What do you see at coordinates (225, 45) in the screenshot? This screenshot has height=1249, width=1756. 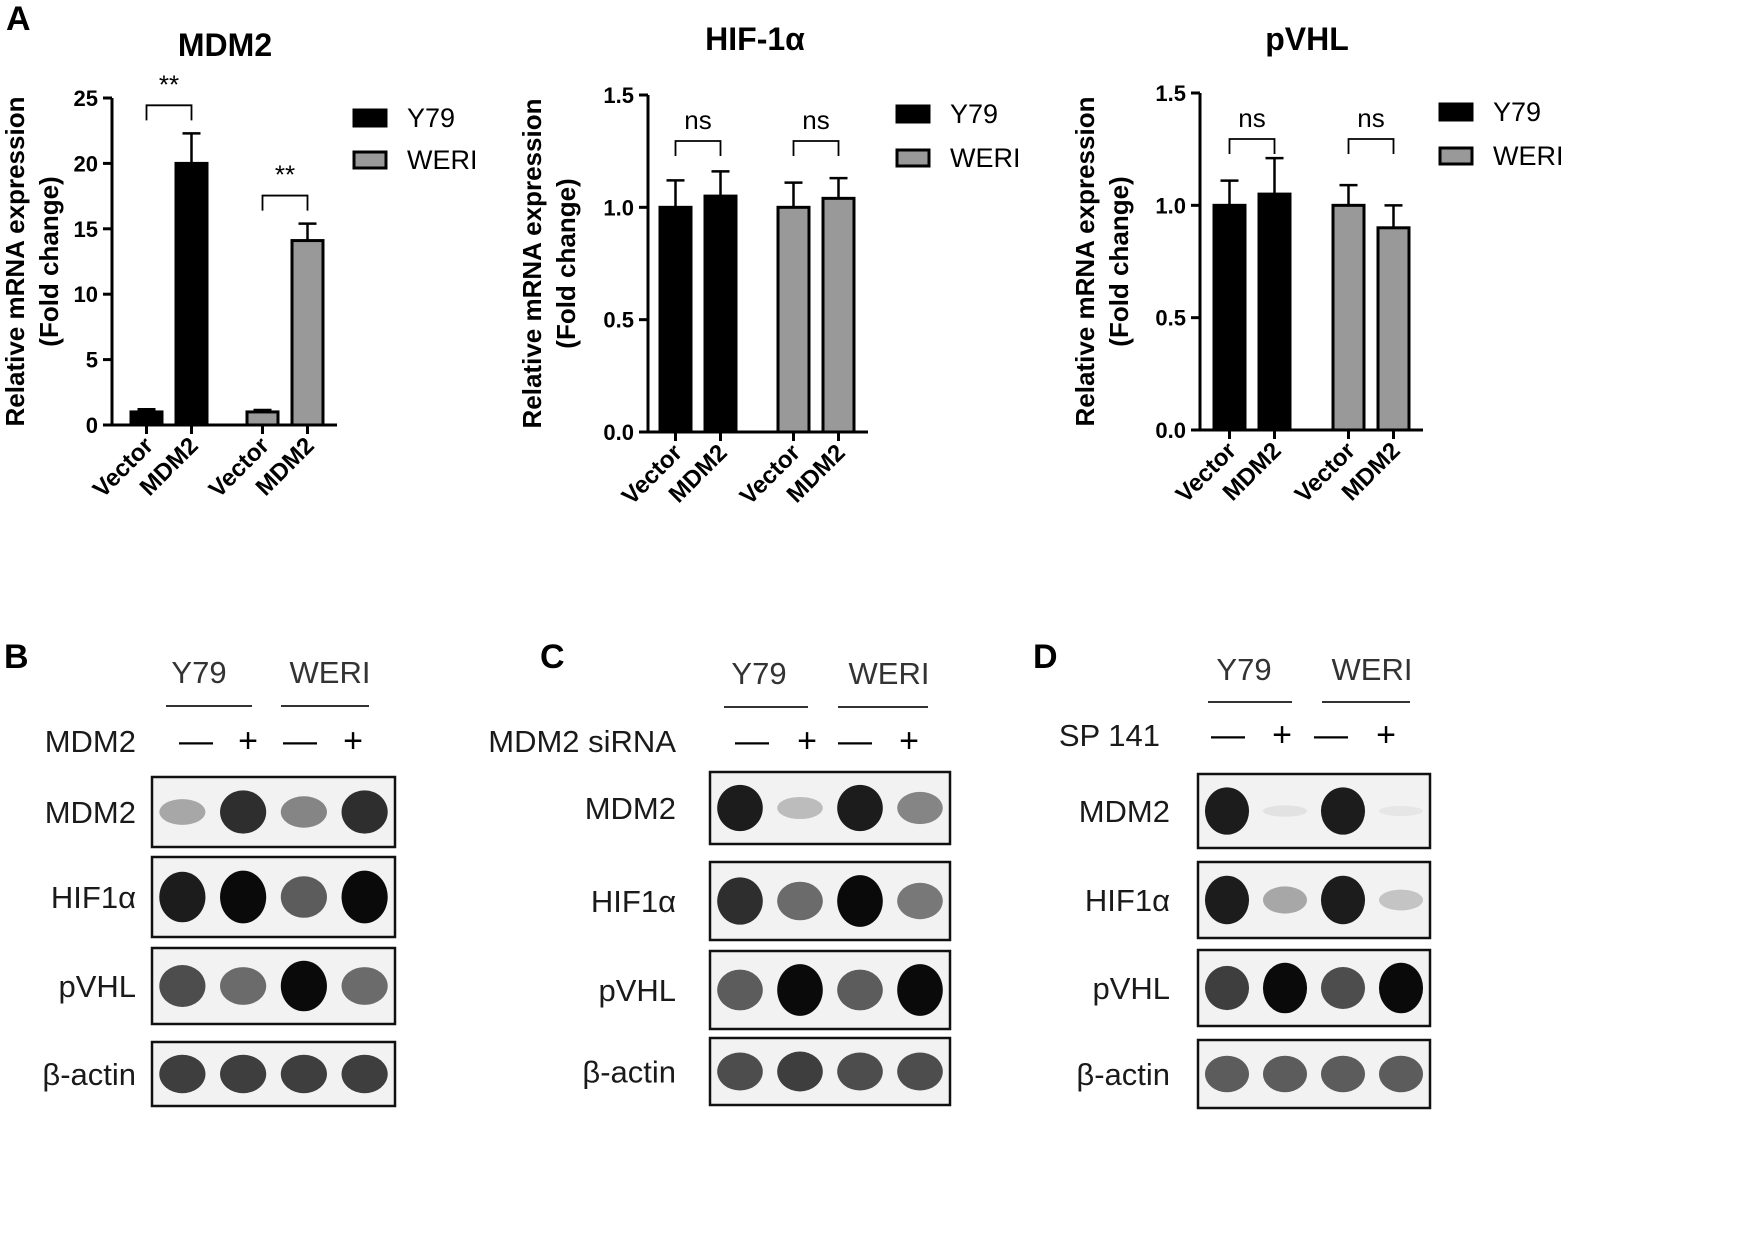 I see `chart-title: MDM2` at bounding box center [225, 45].